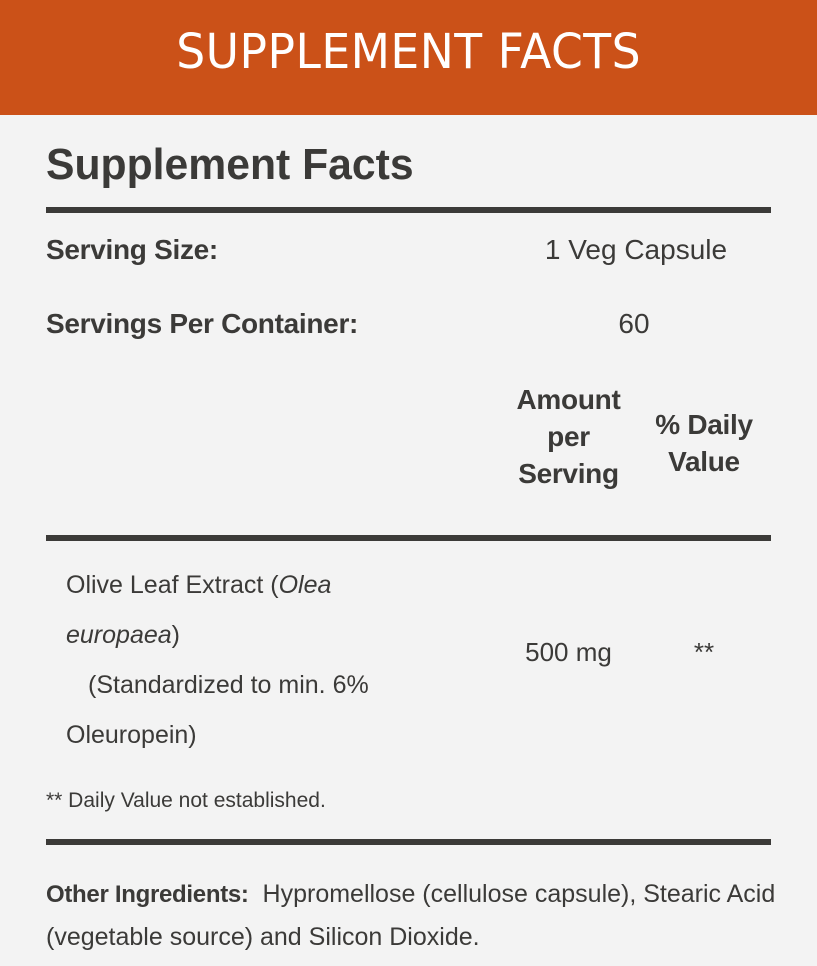  Describe the element at coordinates (704, 652) in the screenshot. I see `ingredient-daily-value: **` at that location.